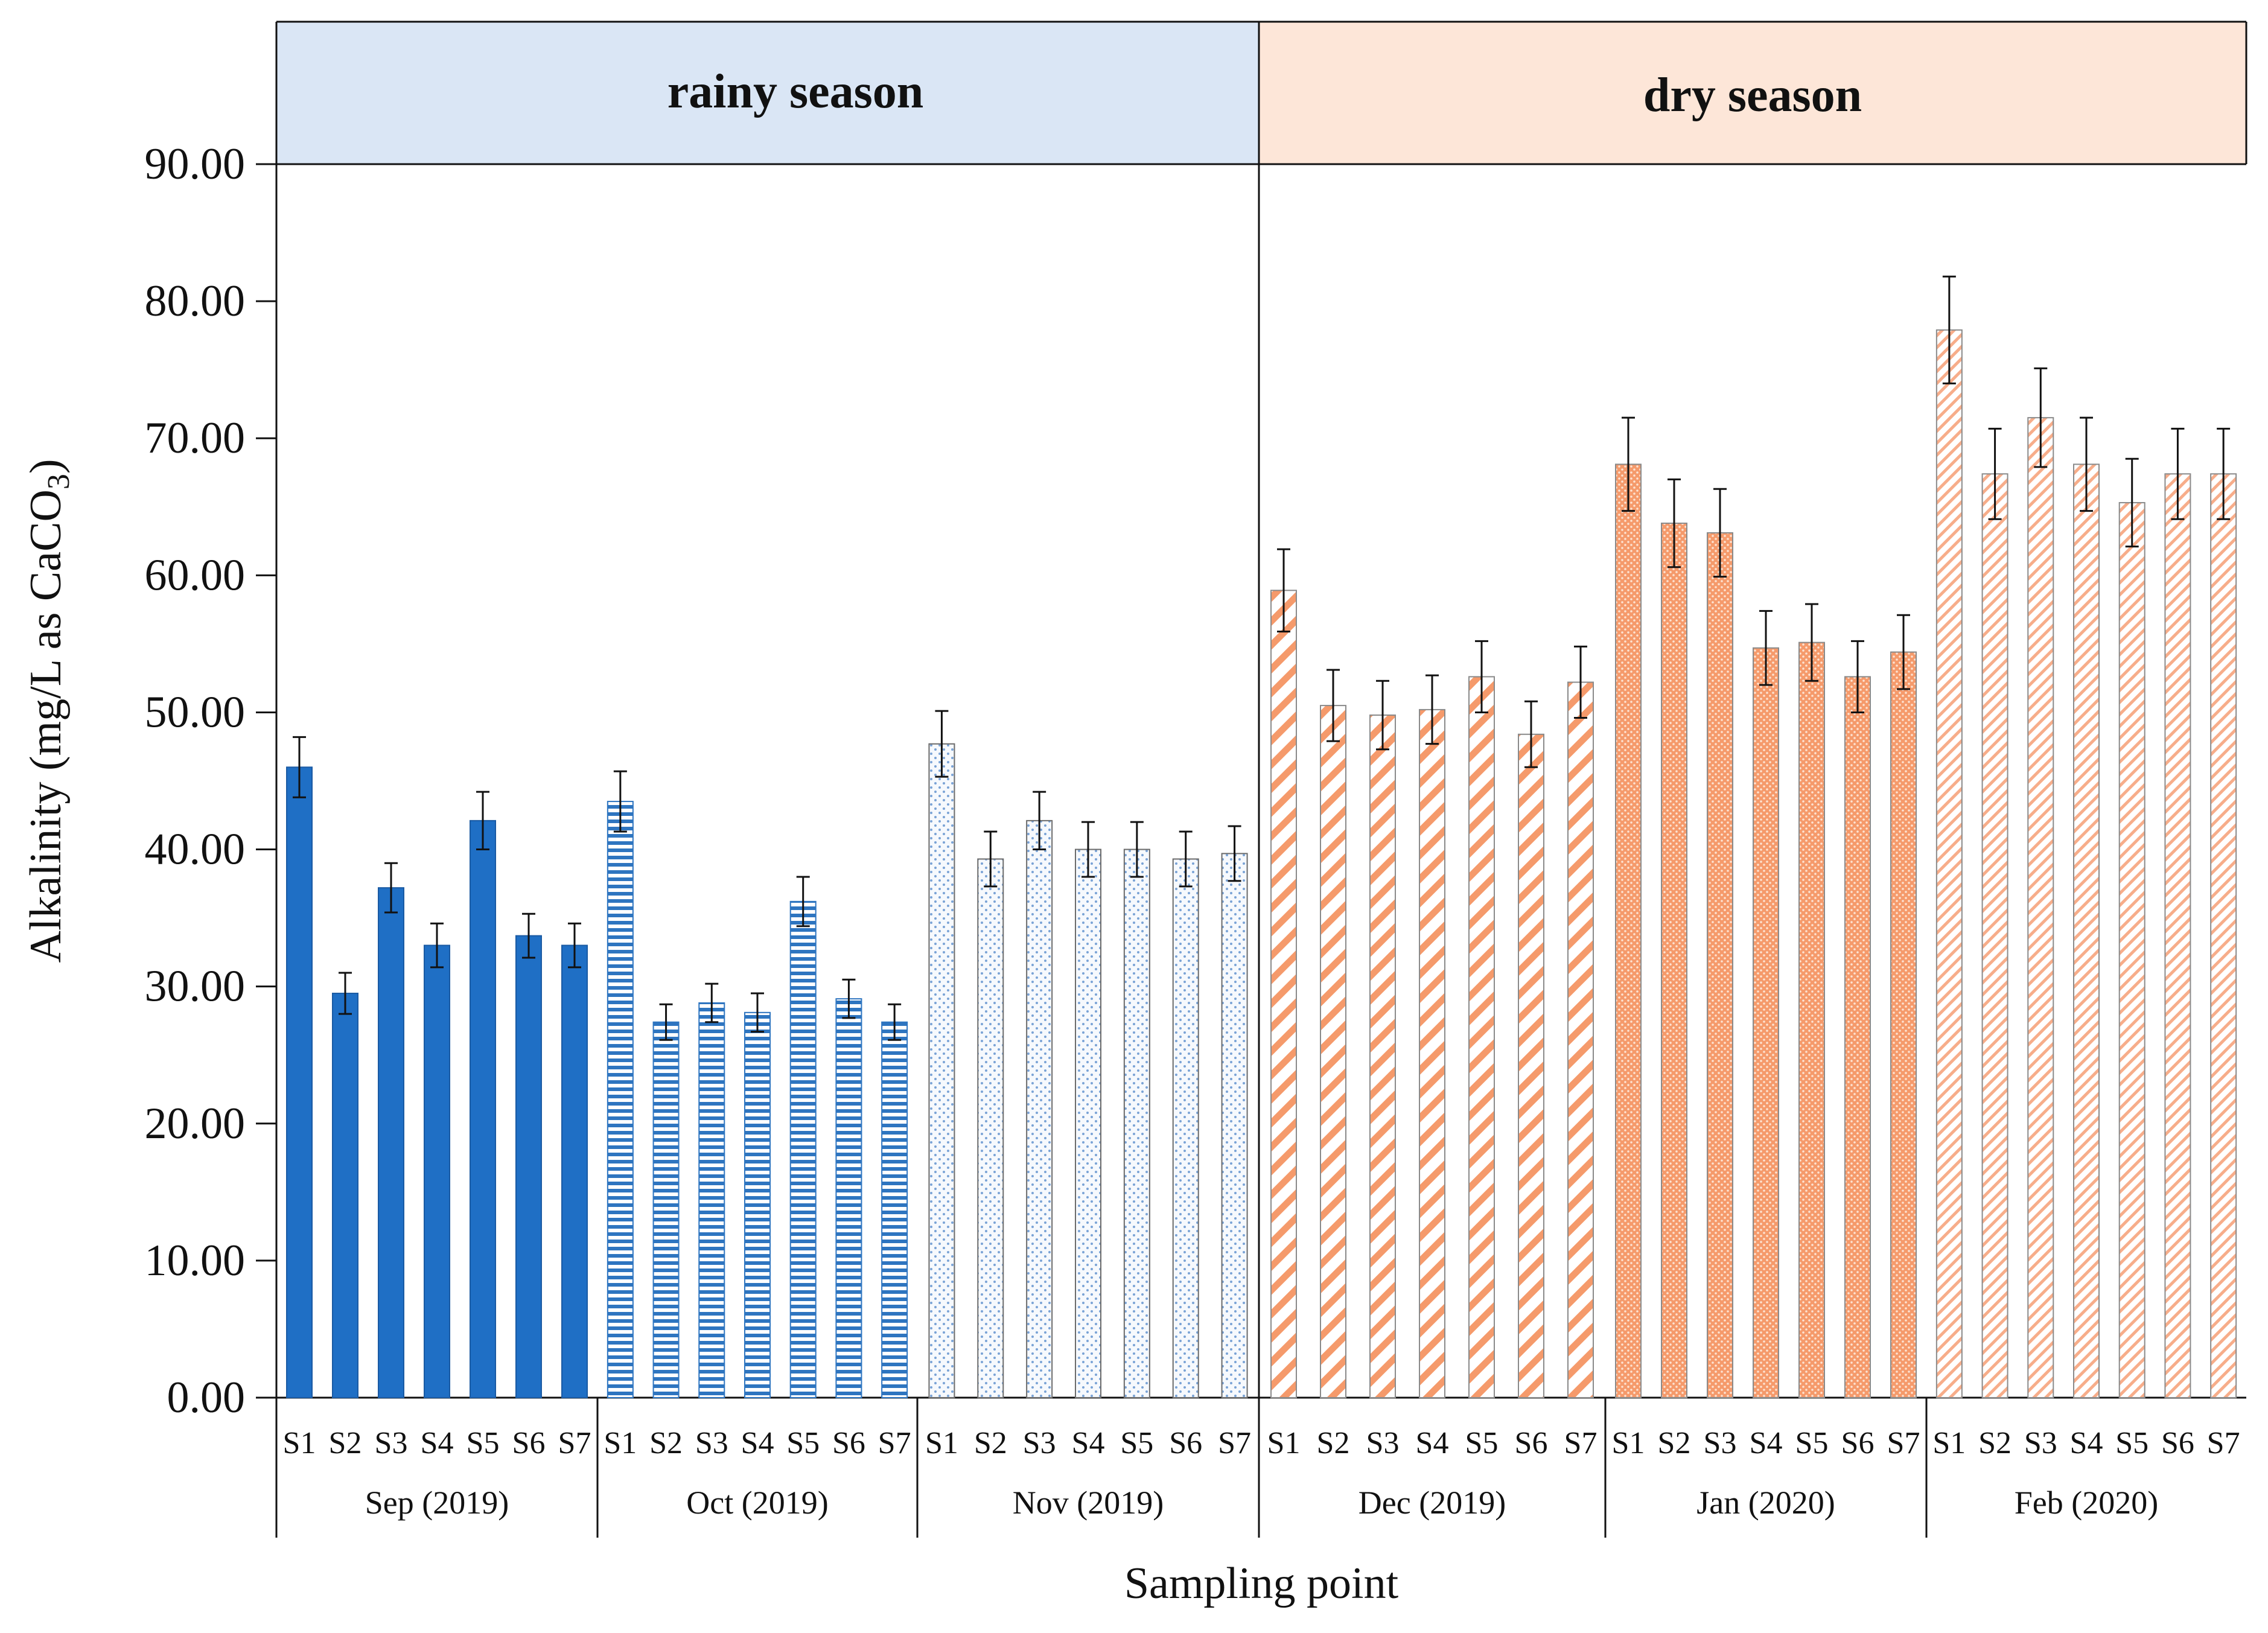 The height and width of the screenshot is (1633, 2268). I want to click on bar-nov-s3, so click(1039, 1109).